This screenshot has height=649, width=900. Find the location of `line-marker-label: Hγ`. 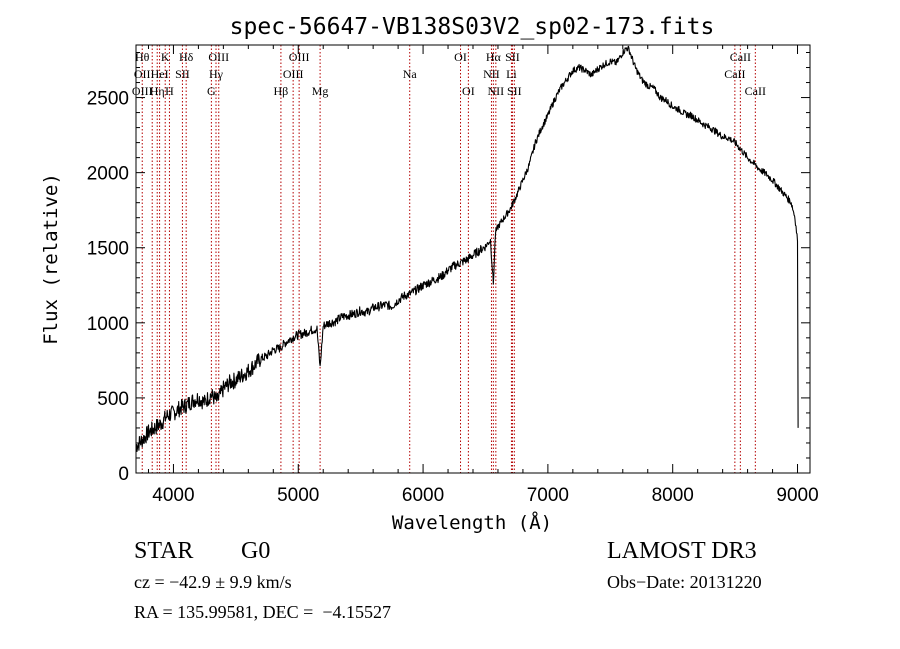

line-marker-label: Hγ is located at coordinates (216, 74).